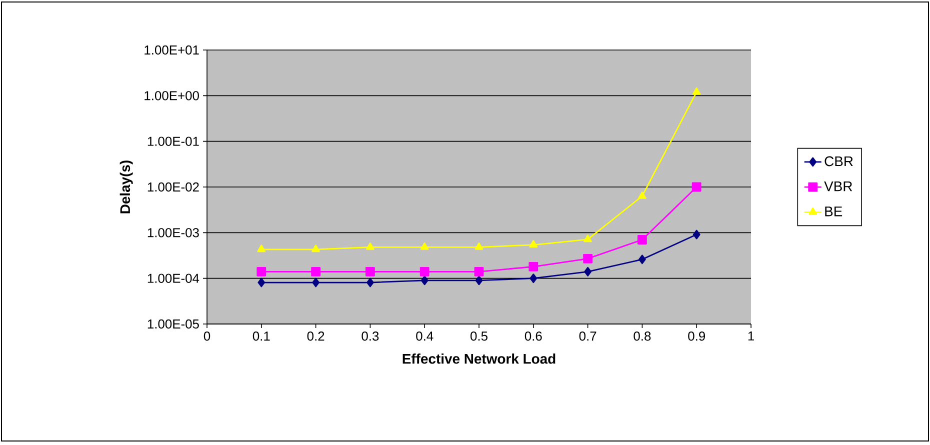 This screenshot has height=445, width=930. Describe the element at coordinates (173, 187) in the screenshot. I see `y-tick-label: 1.00E-02` at that location.